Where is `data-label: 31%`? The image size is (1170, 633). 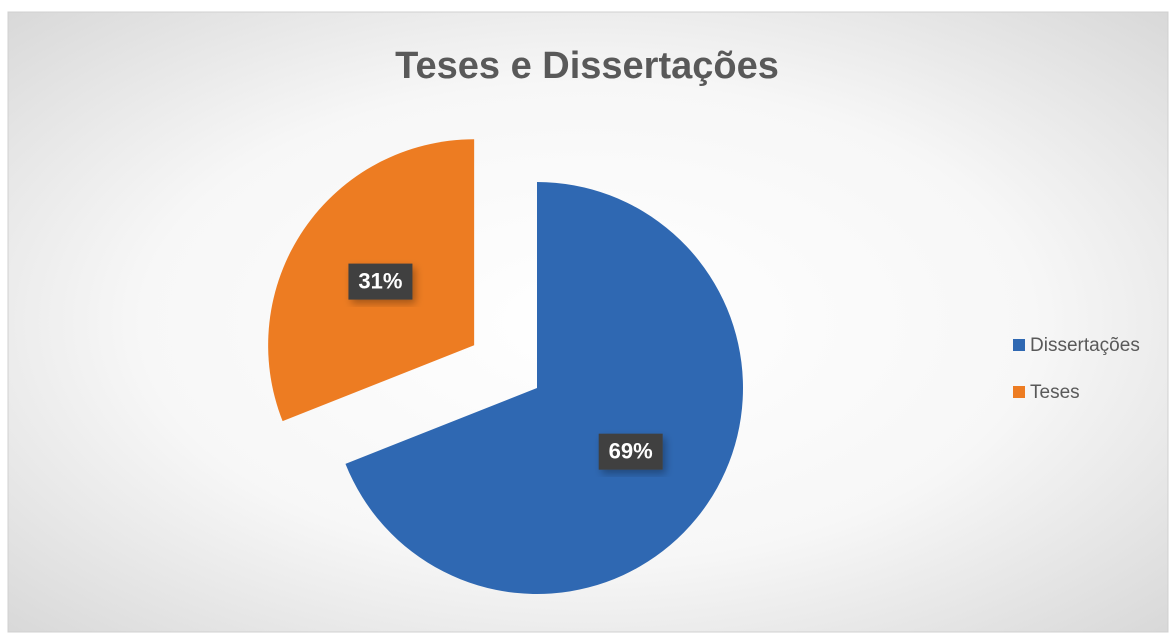 data-label: 31% is located at coordinates (380, 280).